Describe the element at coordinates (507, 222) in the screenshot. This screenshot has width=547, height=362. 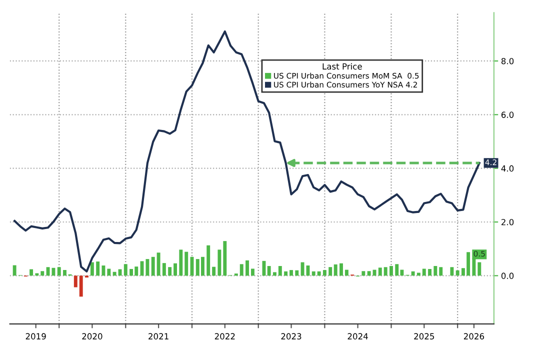
I see `y-tick-label: 2.0` at that location.